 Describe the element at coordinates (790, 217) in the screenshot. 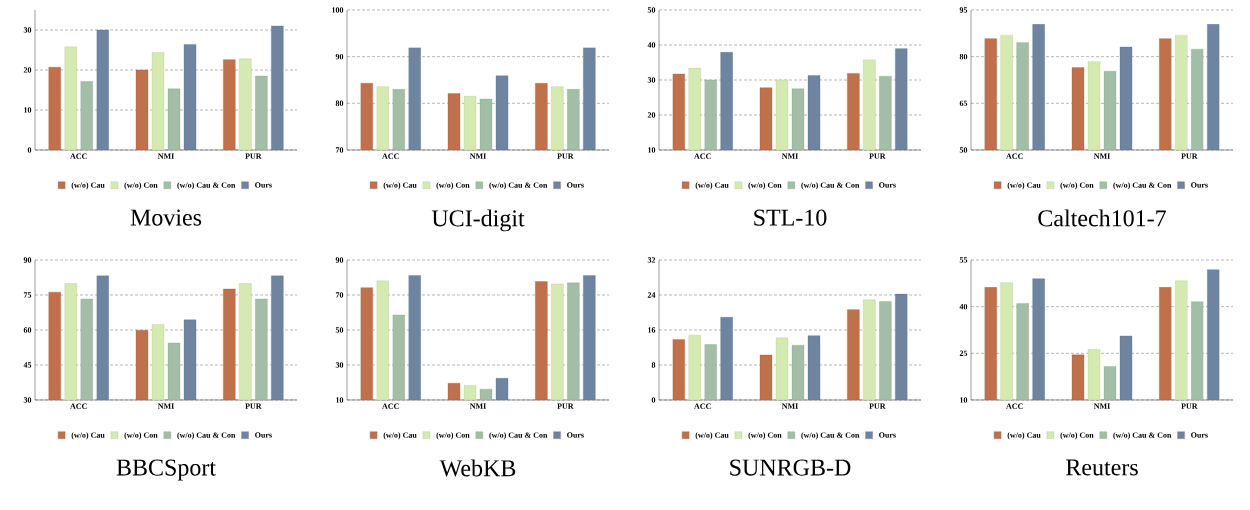

I see `text: STL-10` at that location.